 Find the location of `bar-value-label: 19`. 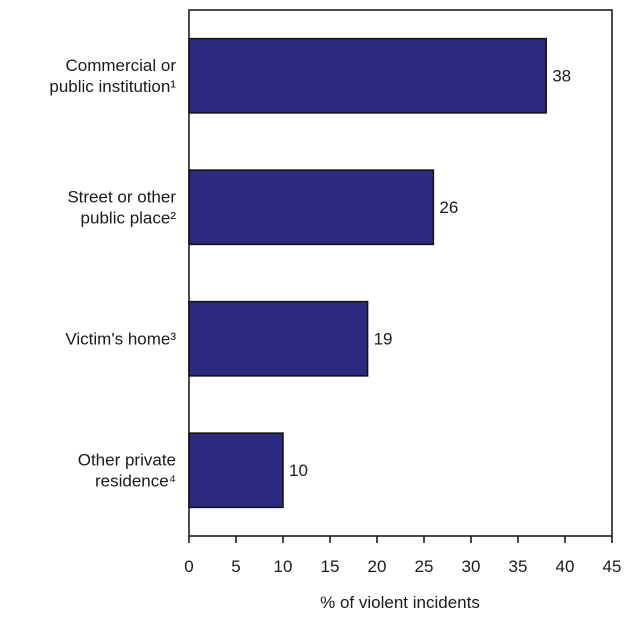

bar-value-label: 19 is located at coordinates (383, 338).